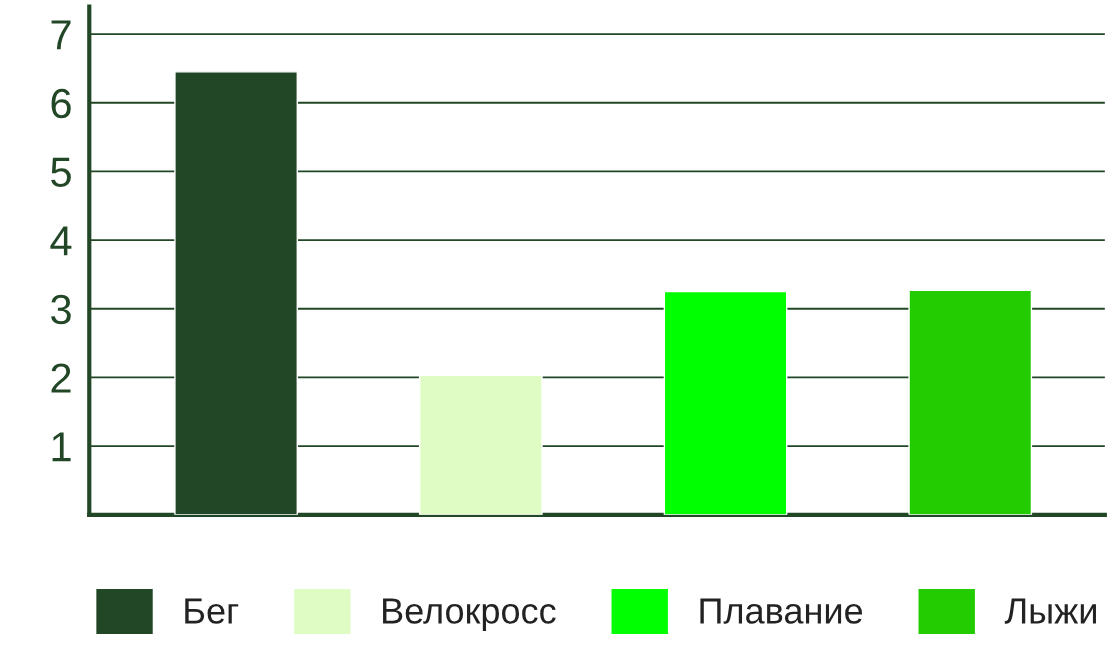  I want to click on y-tick-label: 1, so click(61, 447).